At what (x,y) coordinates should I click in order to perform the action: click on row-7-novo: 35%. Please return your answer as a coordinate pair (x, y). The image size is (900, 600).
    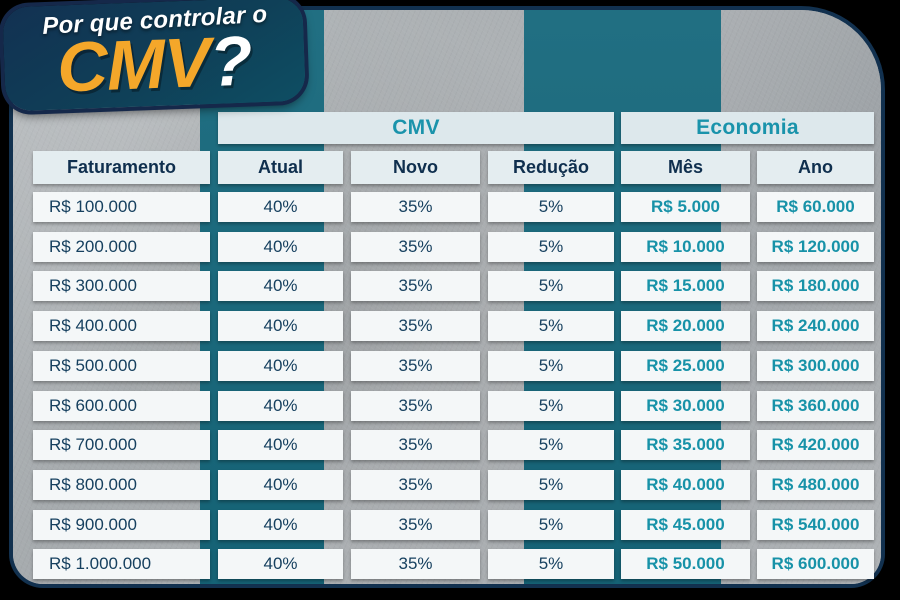
    Looking at the image, I should click on (415, 445).